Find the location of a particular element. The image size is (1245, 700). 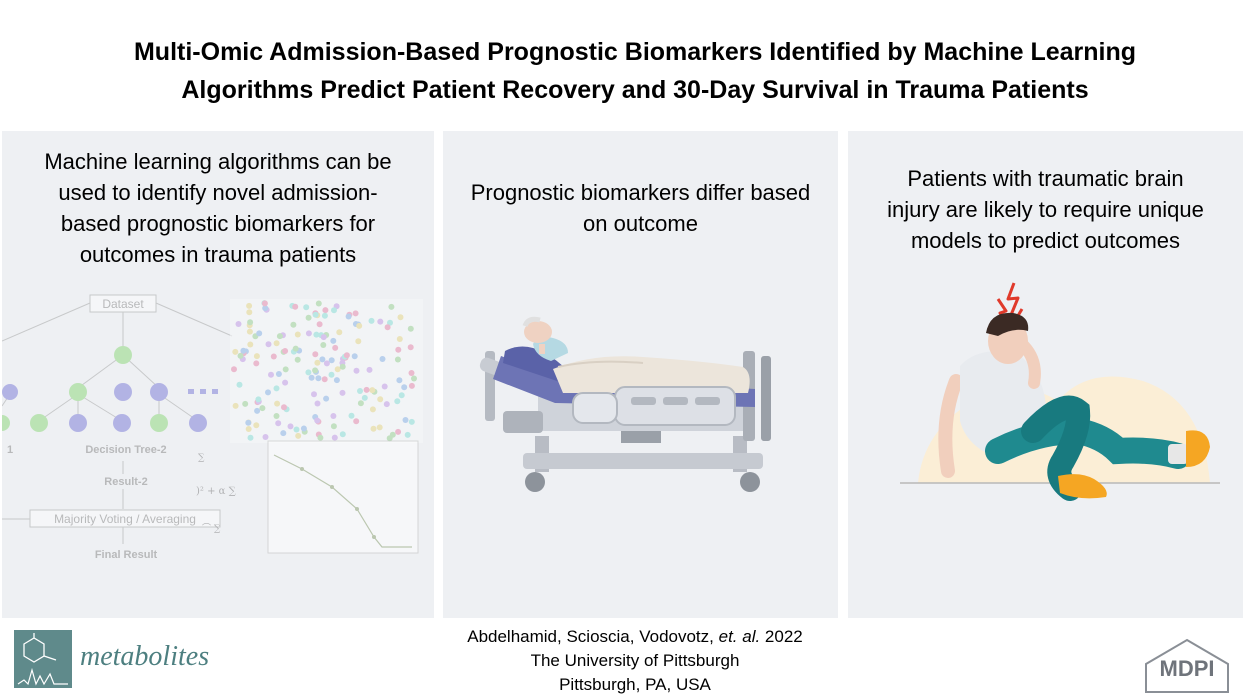

publisher-logo: MDPI is located at coordinates (1187, 665).